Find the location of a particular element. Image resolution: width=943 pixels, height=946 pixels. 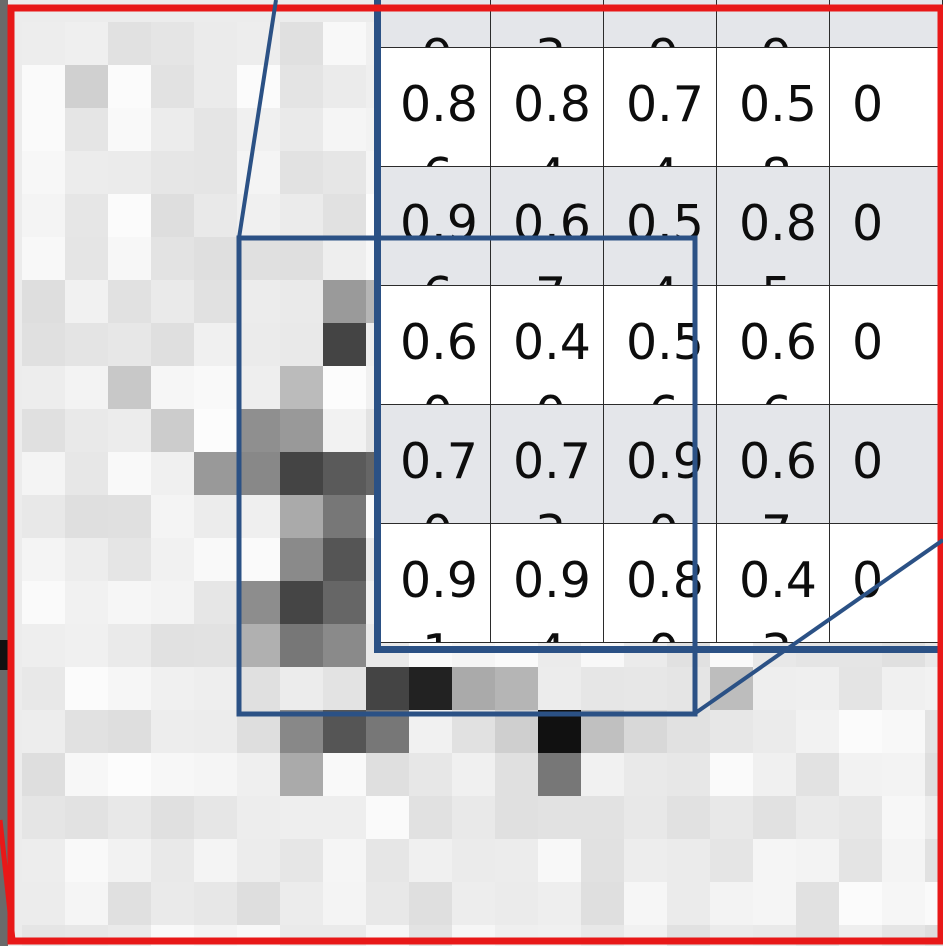

matrix-row: 0.910.940.800.430 is located at coordinates (660, 583).